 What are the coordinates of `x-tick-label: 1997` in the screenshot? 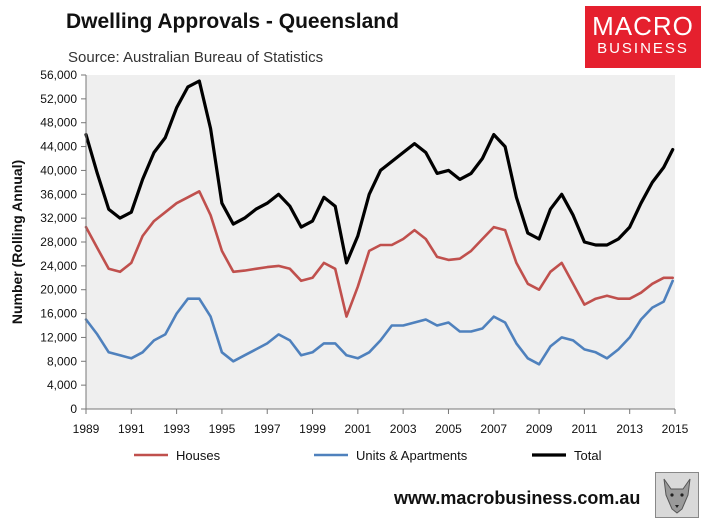 It's located at (267, 429).